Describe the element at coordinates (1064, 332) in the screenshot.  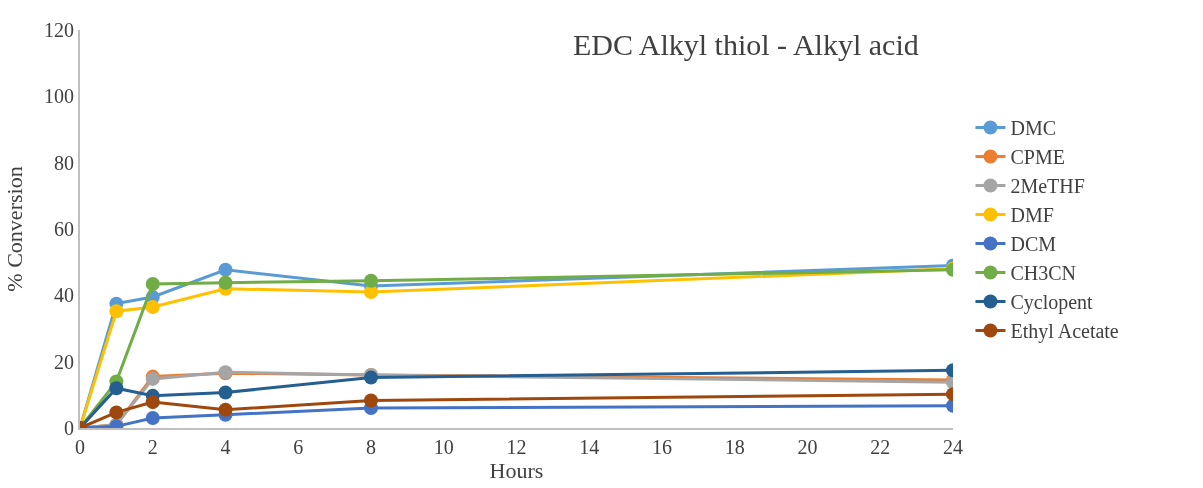
I see `legend-label: Ethyl Acetate` at that location.